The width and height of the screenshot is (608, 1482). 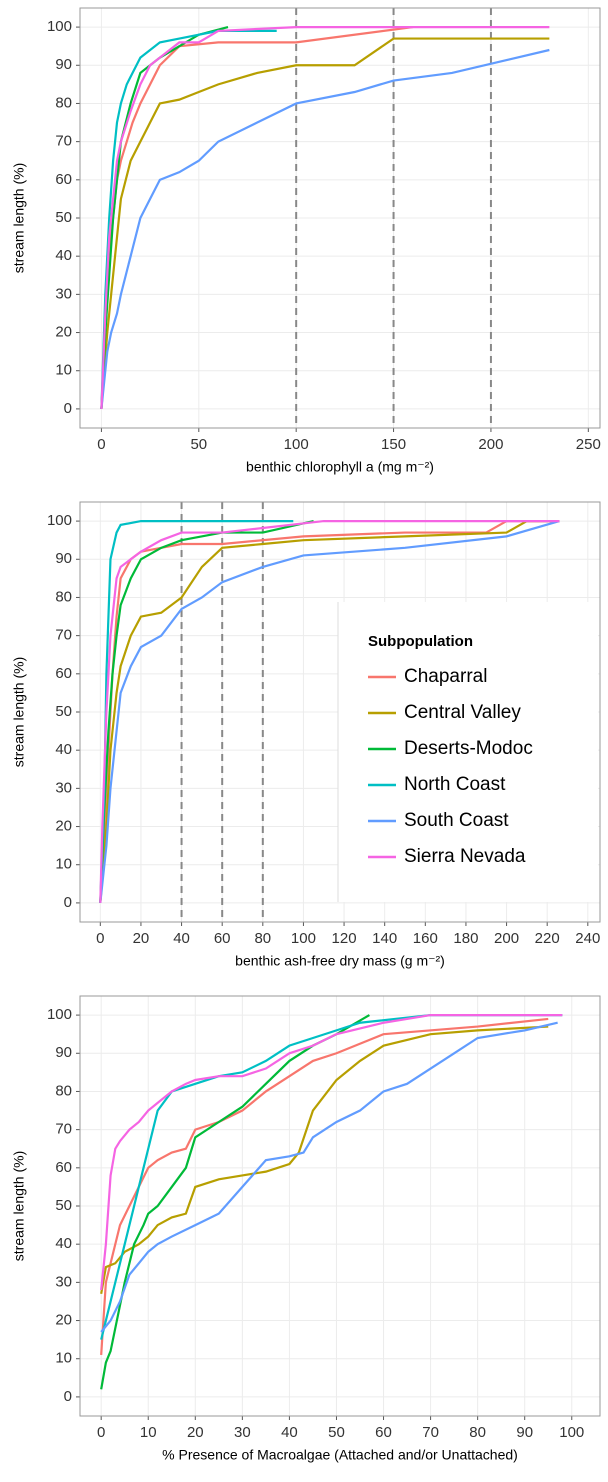 What do you see at coordinates (587, 938) in the screenshot?
I see `x-tick-label: 240` at bounding box center [587, 938].